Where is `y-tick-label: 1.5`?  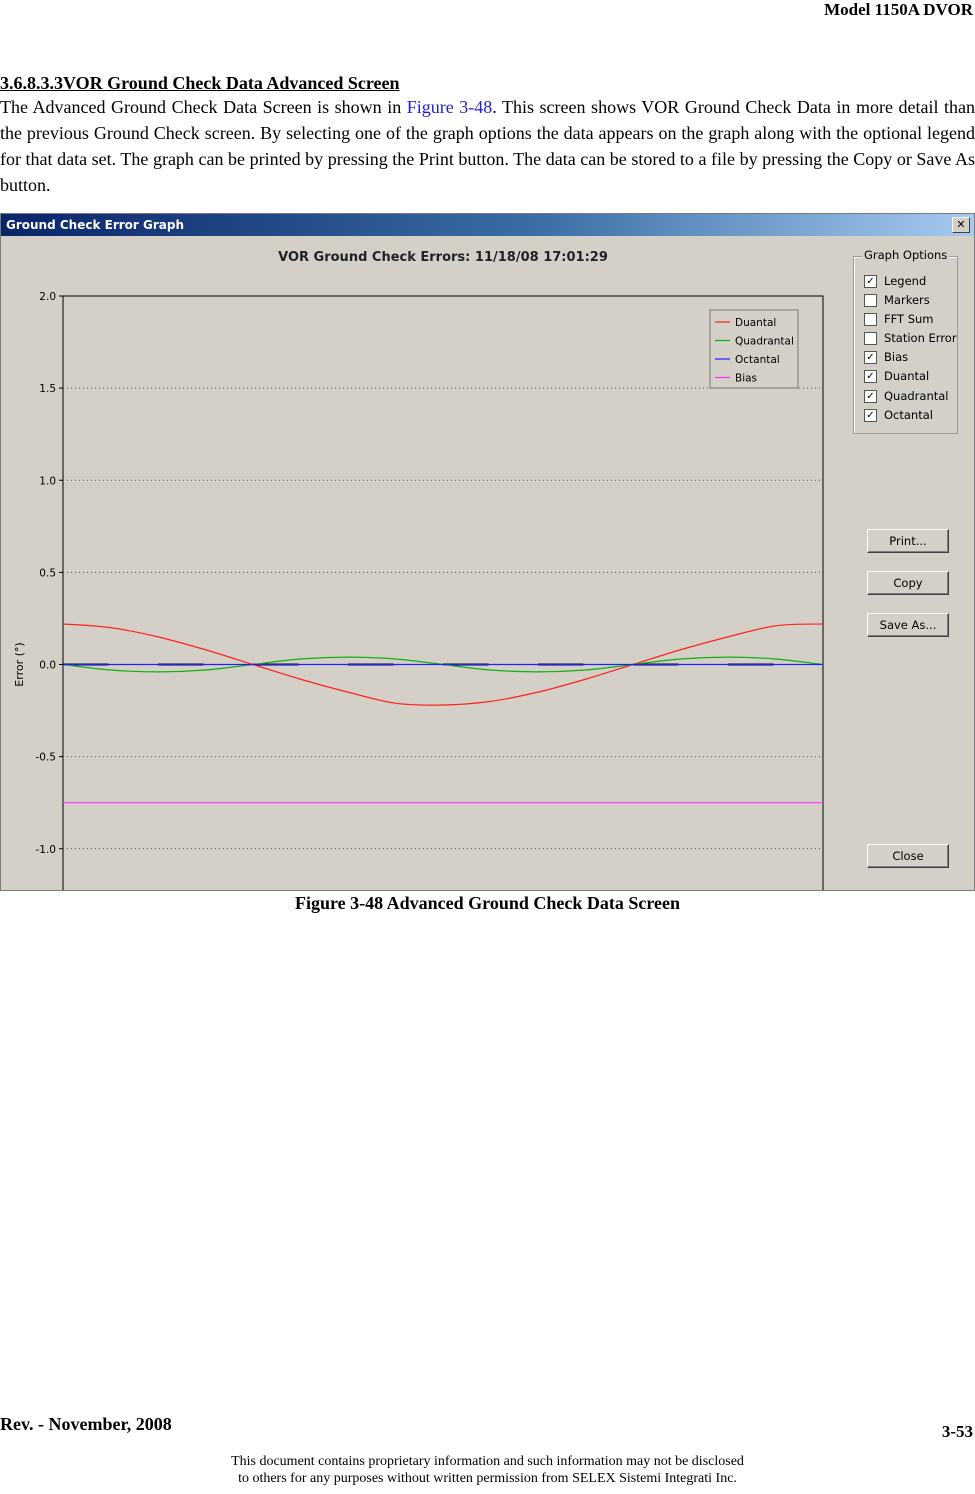 y-tick-label: 1.5 is located at coordinates (47, 389).